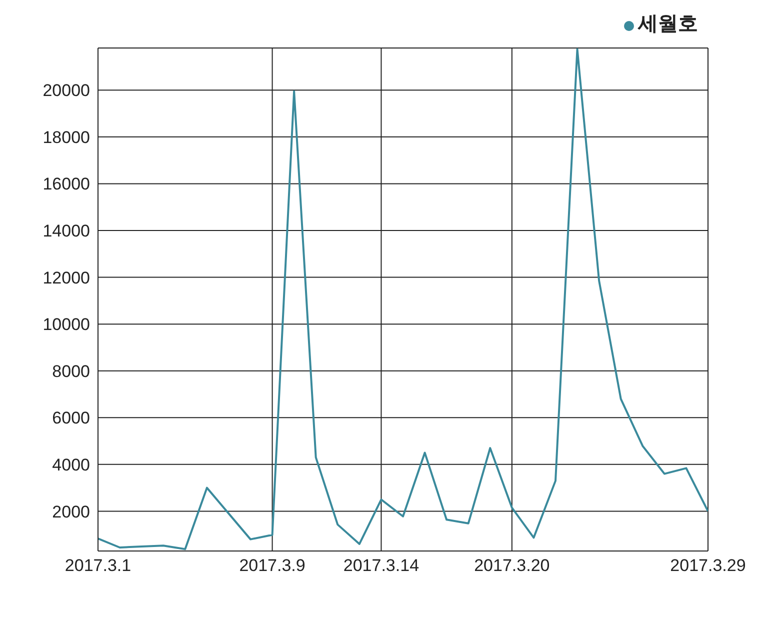  What do you see at coordinates (708, 566) in the screenshot?
I see `x-tick-label: 2017.3.29` at bounding box center [708, 566].